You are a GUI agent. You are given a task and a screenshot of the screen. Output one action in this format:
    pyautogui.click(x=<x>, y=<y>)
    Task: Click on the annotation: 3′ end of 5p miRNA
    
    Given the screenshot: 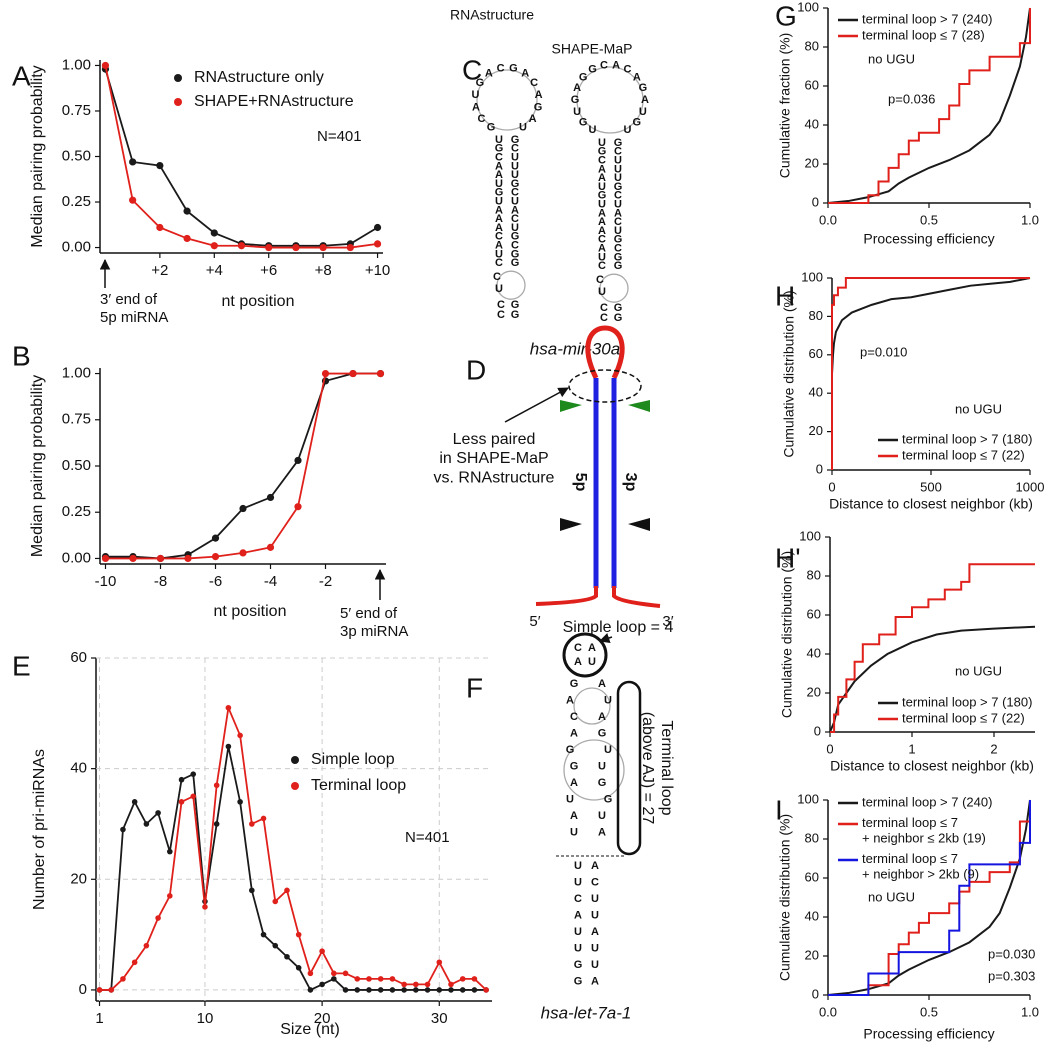 What is the action you would take?
    pyautogui.click(x=134, y=308)
    